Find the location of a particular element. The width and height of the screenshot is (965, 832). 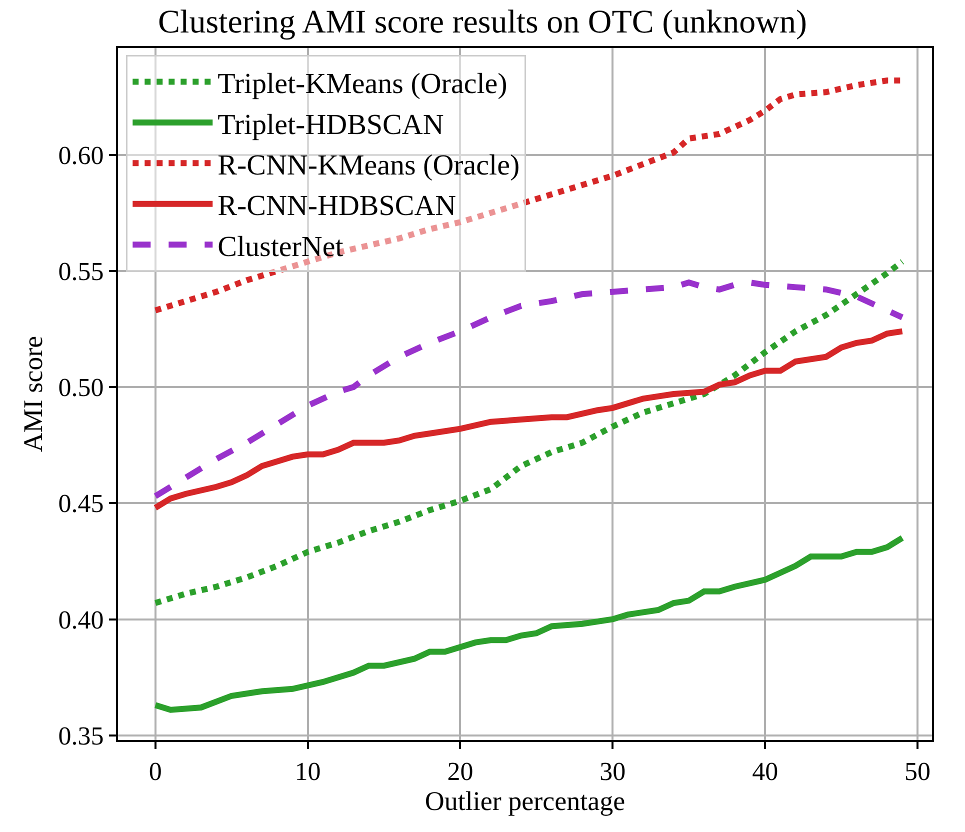

legend-label: ClusterNet is located at coordinates (281, 246).